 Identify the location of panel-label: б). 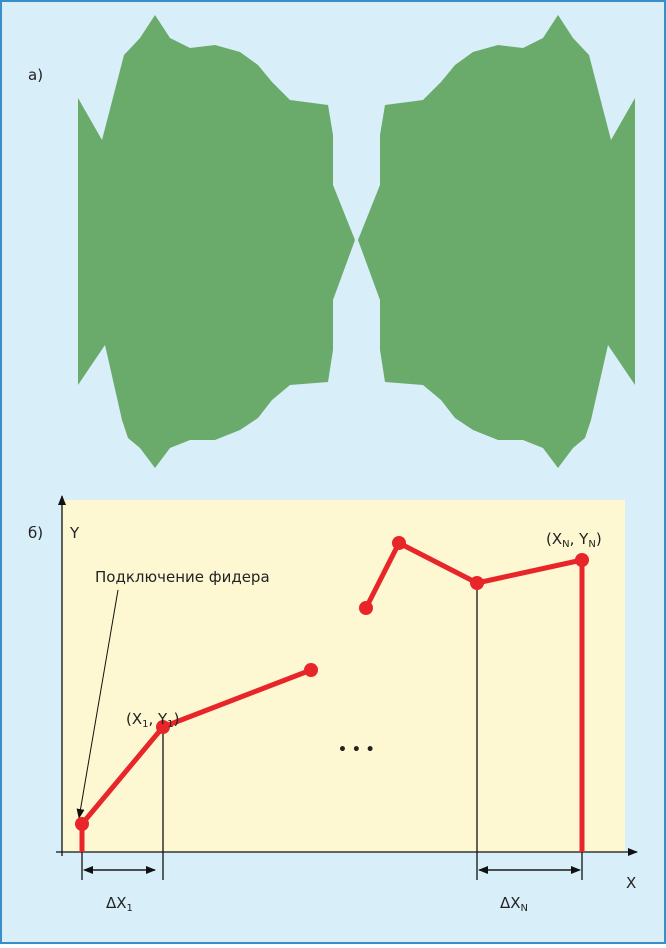
(35, 533).